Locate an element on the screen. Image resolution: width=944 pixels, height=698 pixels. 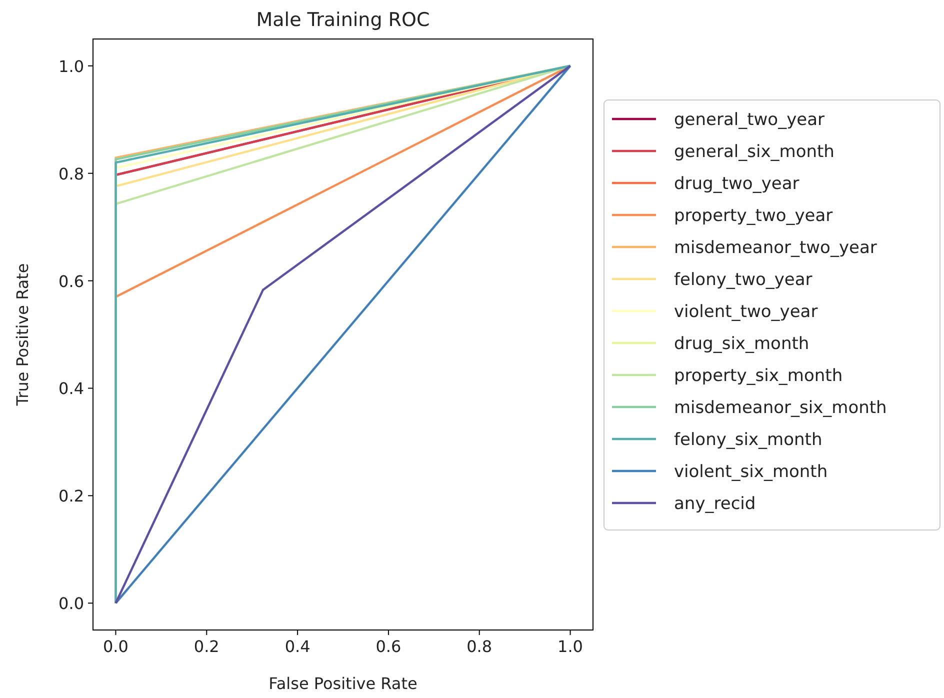
x-tick-label: 0.0 is located at coordinates (115, 646).